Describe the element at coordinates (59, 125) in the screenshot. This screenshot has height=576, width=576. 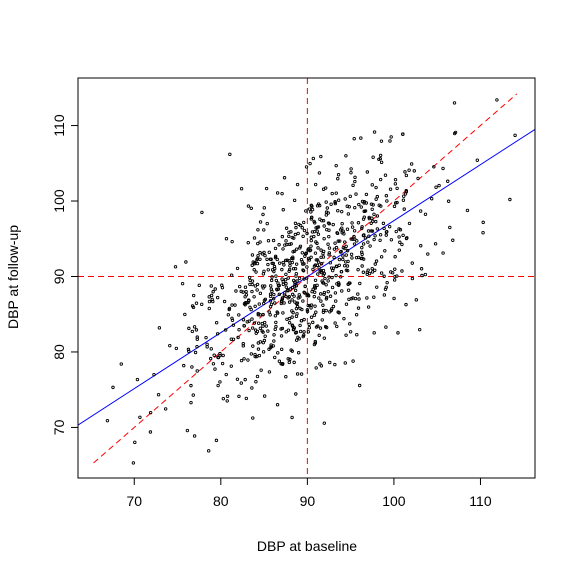
I see `y-tick-label: 110` at that location.